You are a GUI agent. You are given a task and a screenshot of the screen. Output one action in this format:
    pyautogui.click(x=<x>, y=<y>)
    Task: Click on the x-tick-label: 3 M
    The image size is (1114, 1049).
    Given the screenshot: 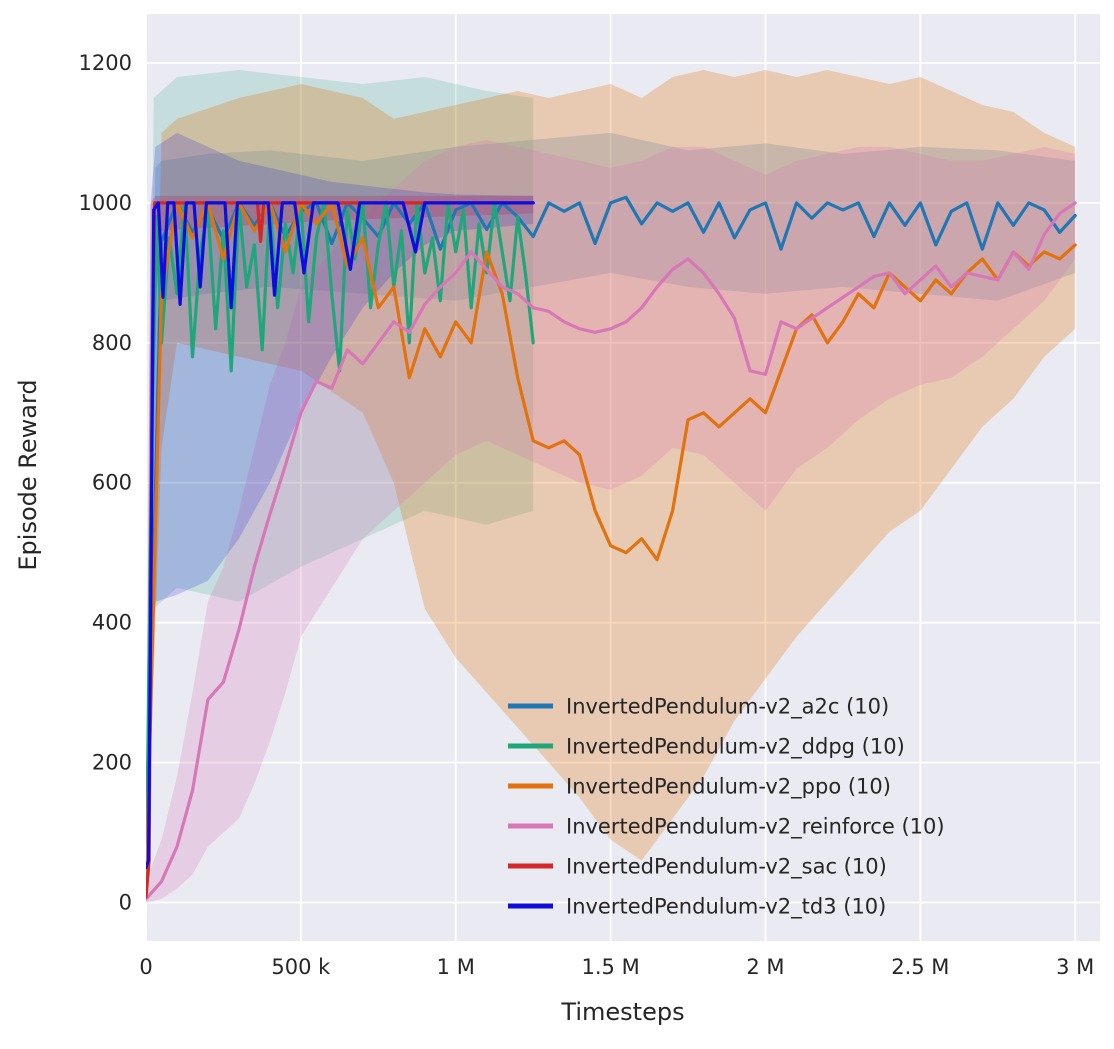 What is the action you would take?
    pyautogui.click(x=1075, y=967)
    